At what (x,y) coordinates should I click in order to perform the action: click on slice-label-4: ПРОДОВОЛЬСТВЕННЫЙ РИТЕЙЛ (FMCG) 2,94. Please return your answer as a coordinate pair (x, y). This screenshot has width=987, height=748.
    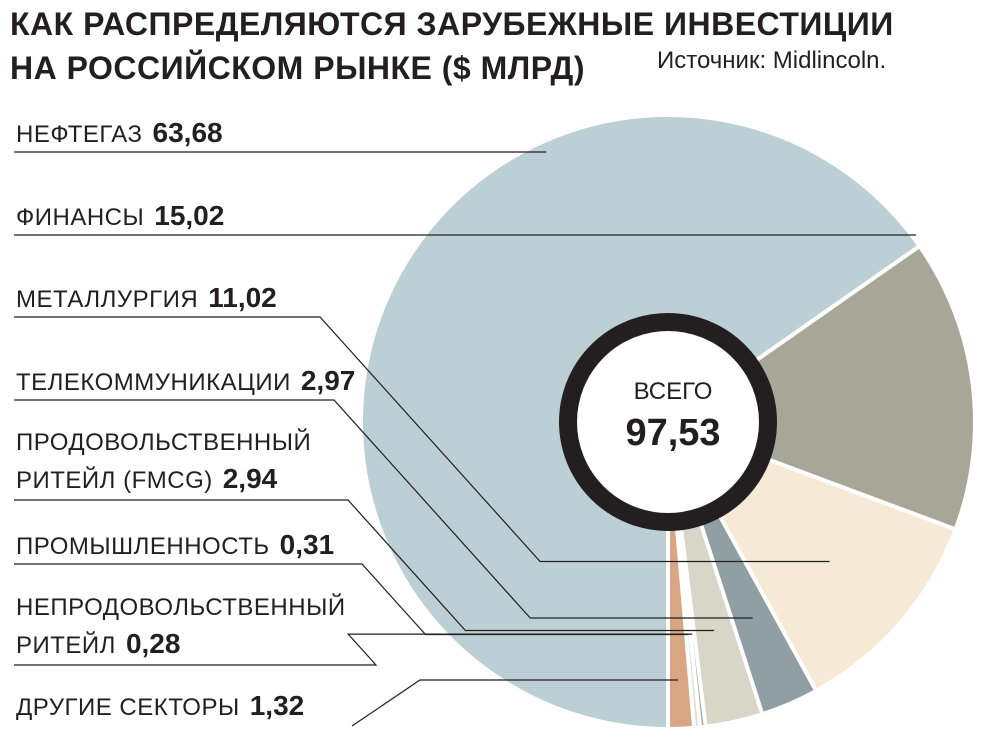
    Looking at the image, I should click on (163, 462).